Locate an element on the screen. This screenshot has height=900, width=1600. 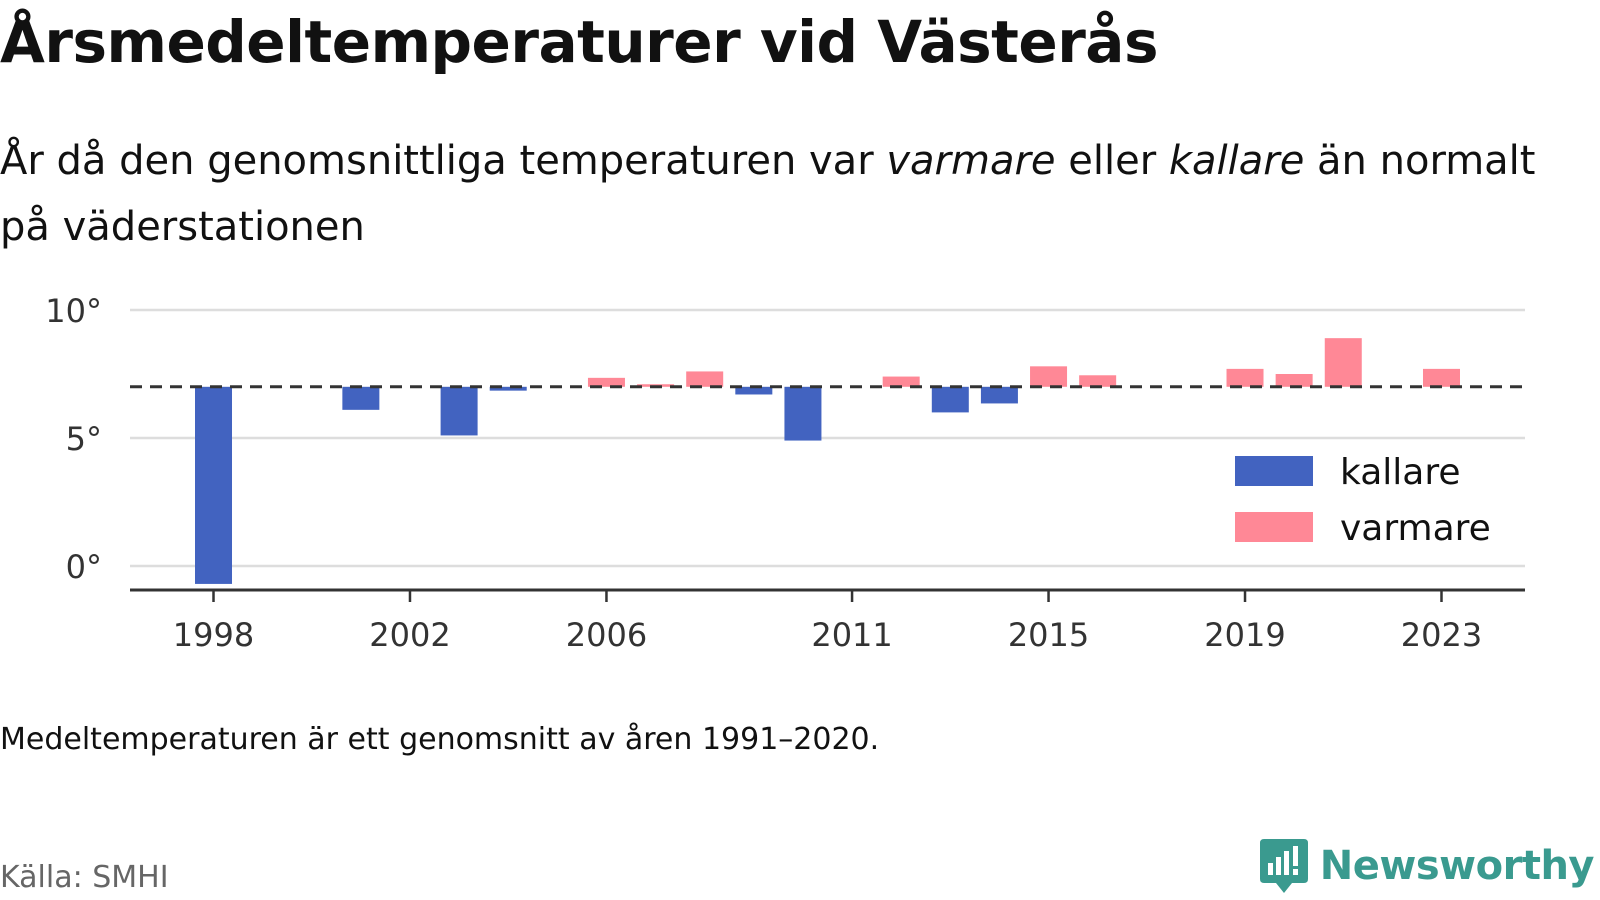
y-tick-label: 5° is located at coordinates (84, 439).